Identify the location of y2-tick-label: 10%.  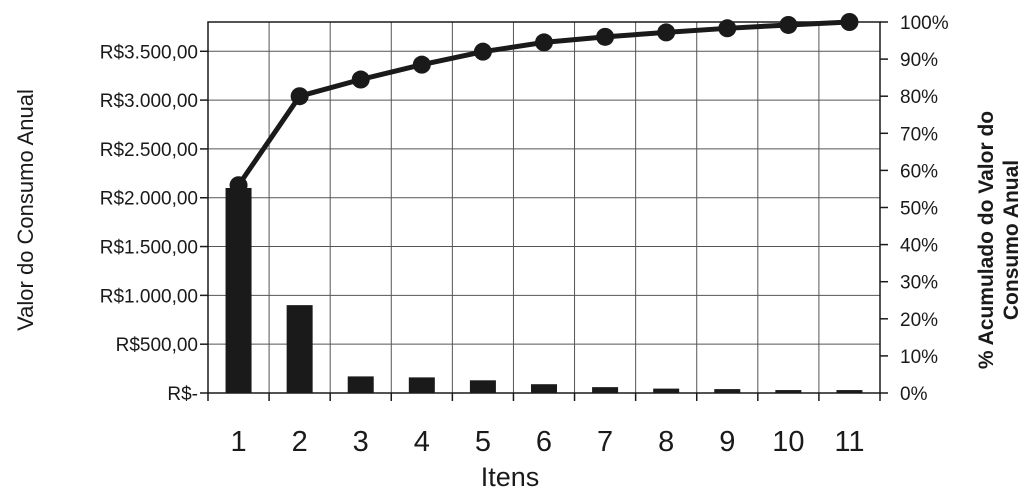
(919, 357).